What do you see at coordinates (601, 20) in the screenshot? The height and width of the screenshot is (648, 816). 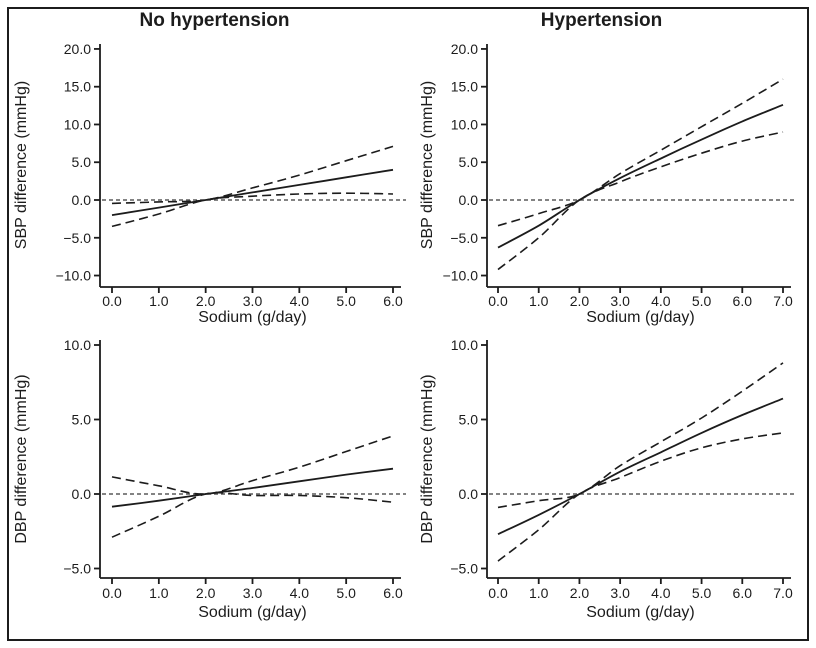 I see `panel-title: Hypertension` at bounding box center [601, 20].